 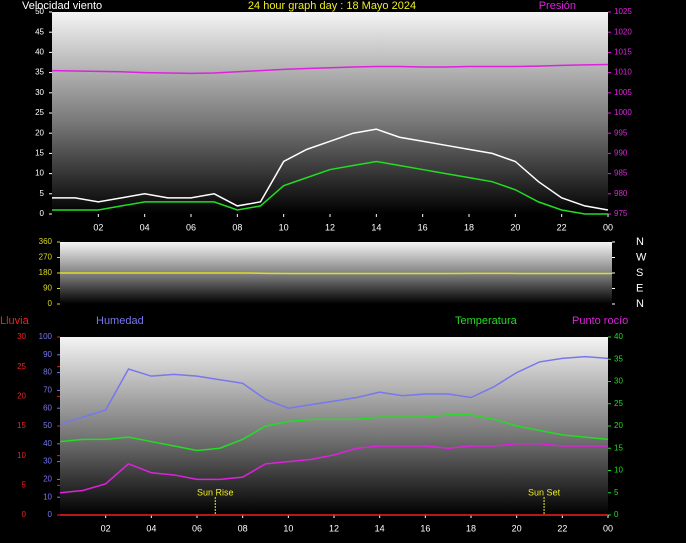 I want to click on y2-tick-label: 990, so click(x=621, y=153).